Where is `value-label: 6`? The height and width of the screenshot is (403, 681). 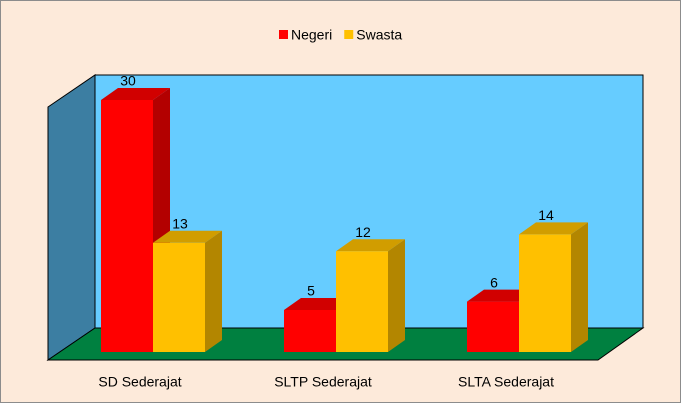
value-label: 6 is located at coordinates (494, 282).